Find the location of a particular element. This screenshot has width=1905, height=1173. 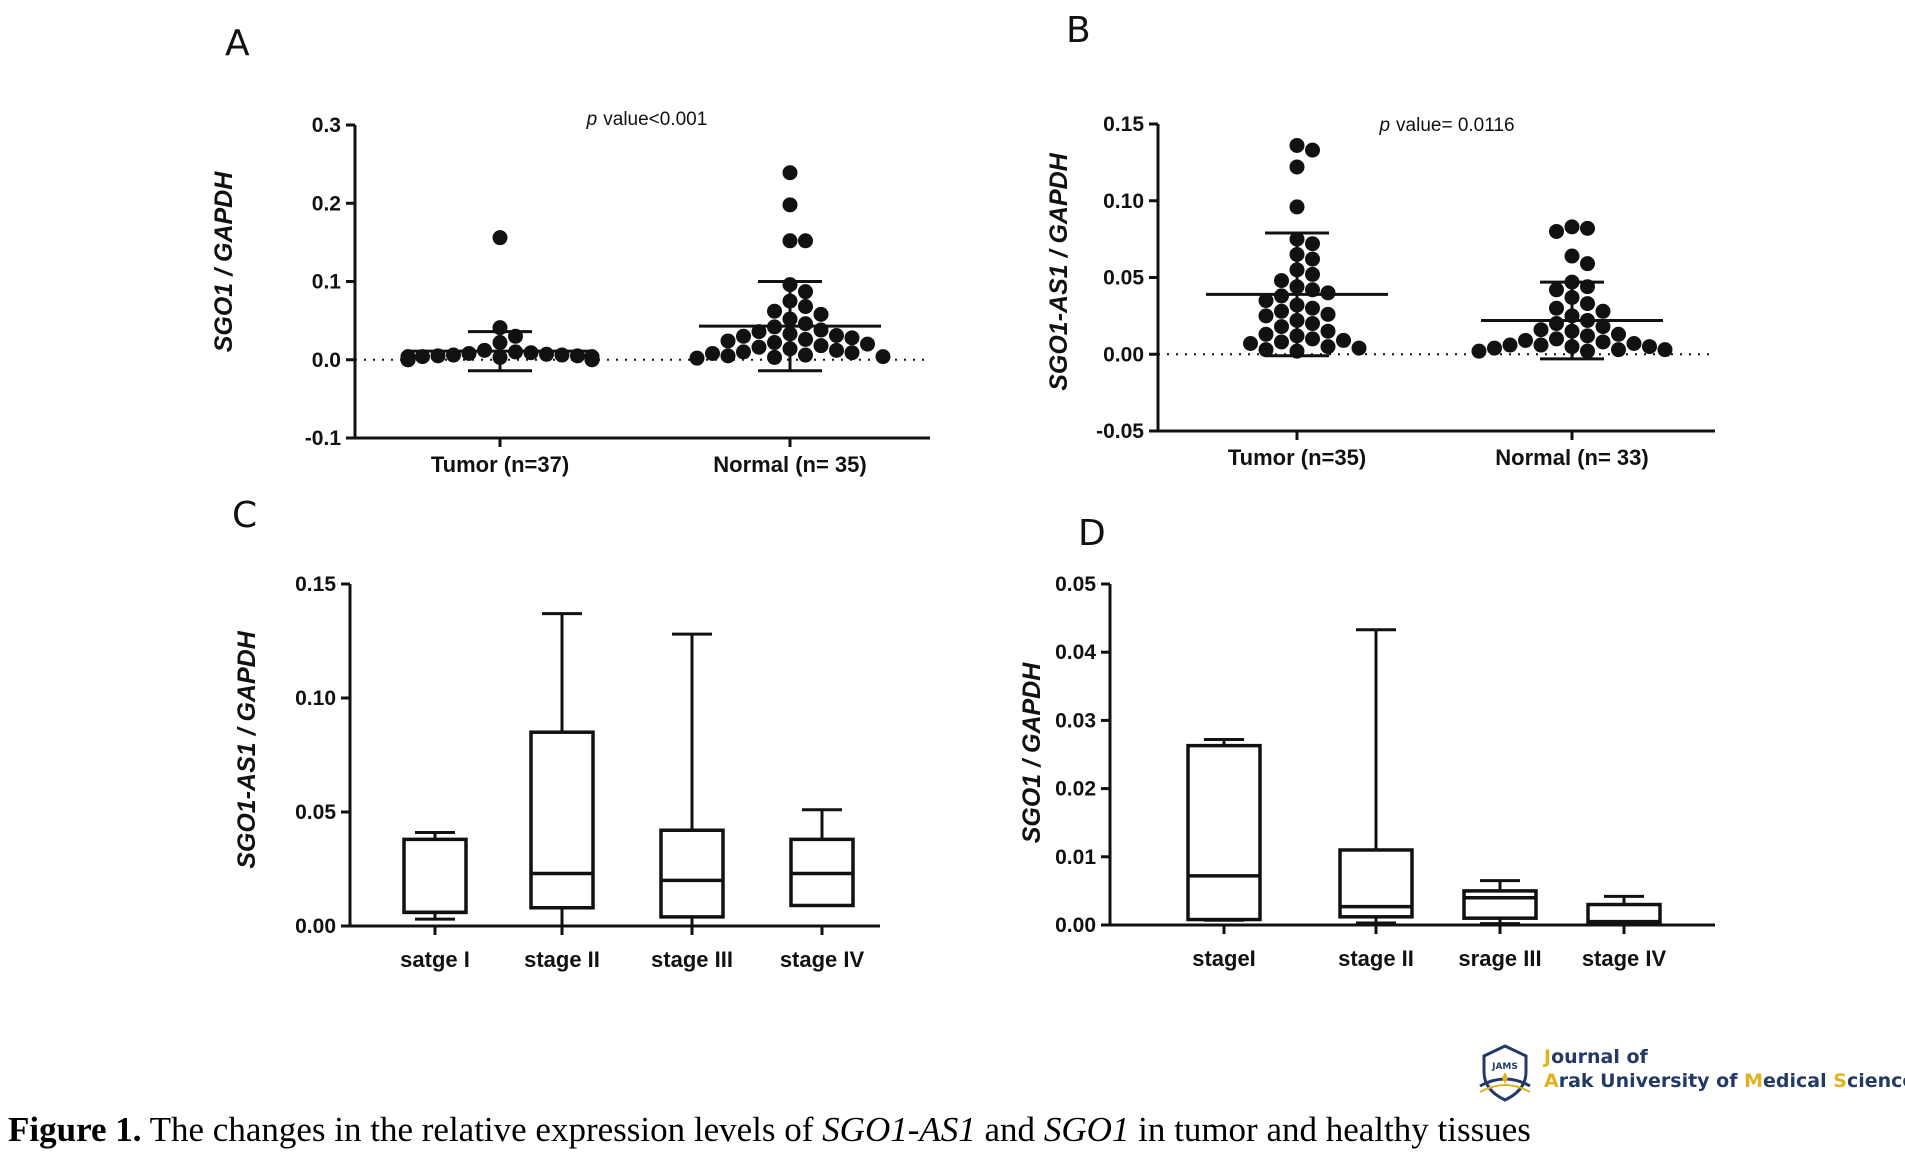

y-tick-label-c: 0.05 is located at coordinates (315, 812).